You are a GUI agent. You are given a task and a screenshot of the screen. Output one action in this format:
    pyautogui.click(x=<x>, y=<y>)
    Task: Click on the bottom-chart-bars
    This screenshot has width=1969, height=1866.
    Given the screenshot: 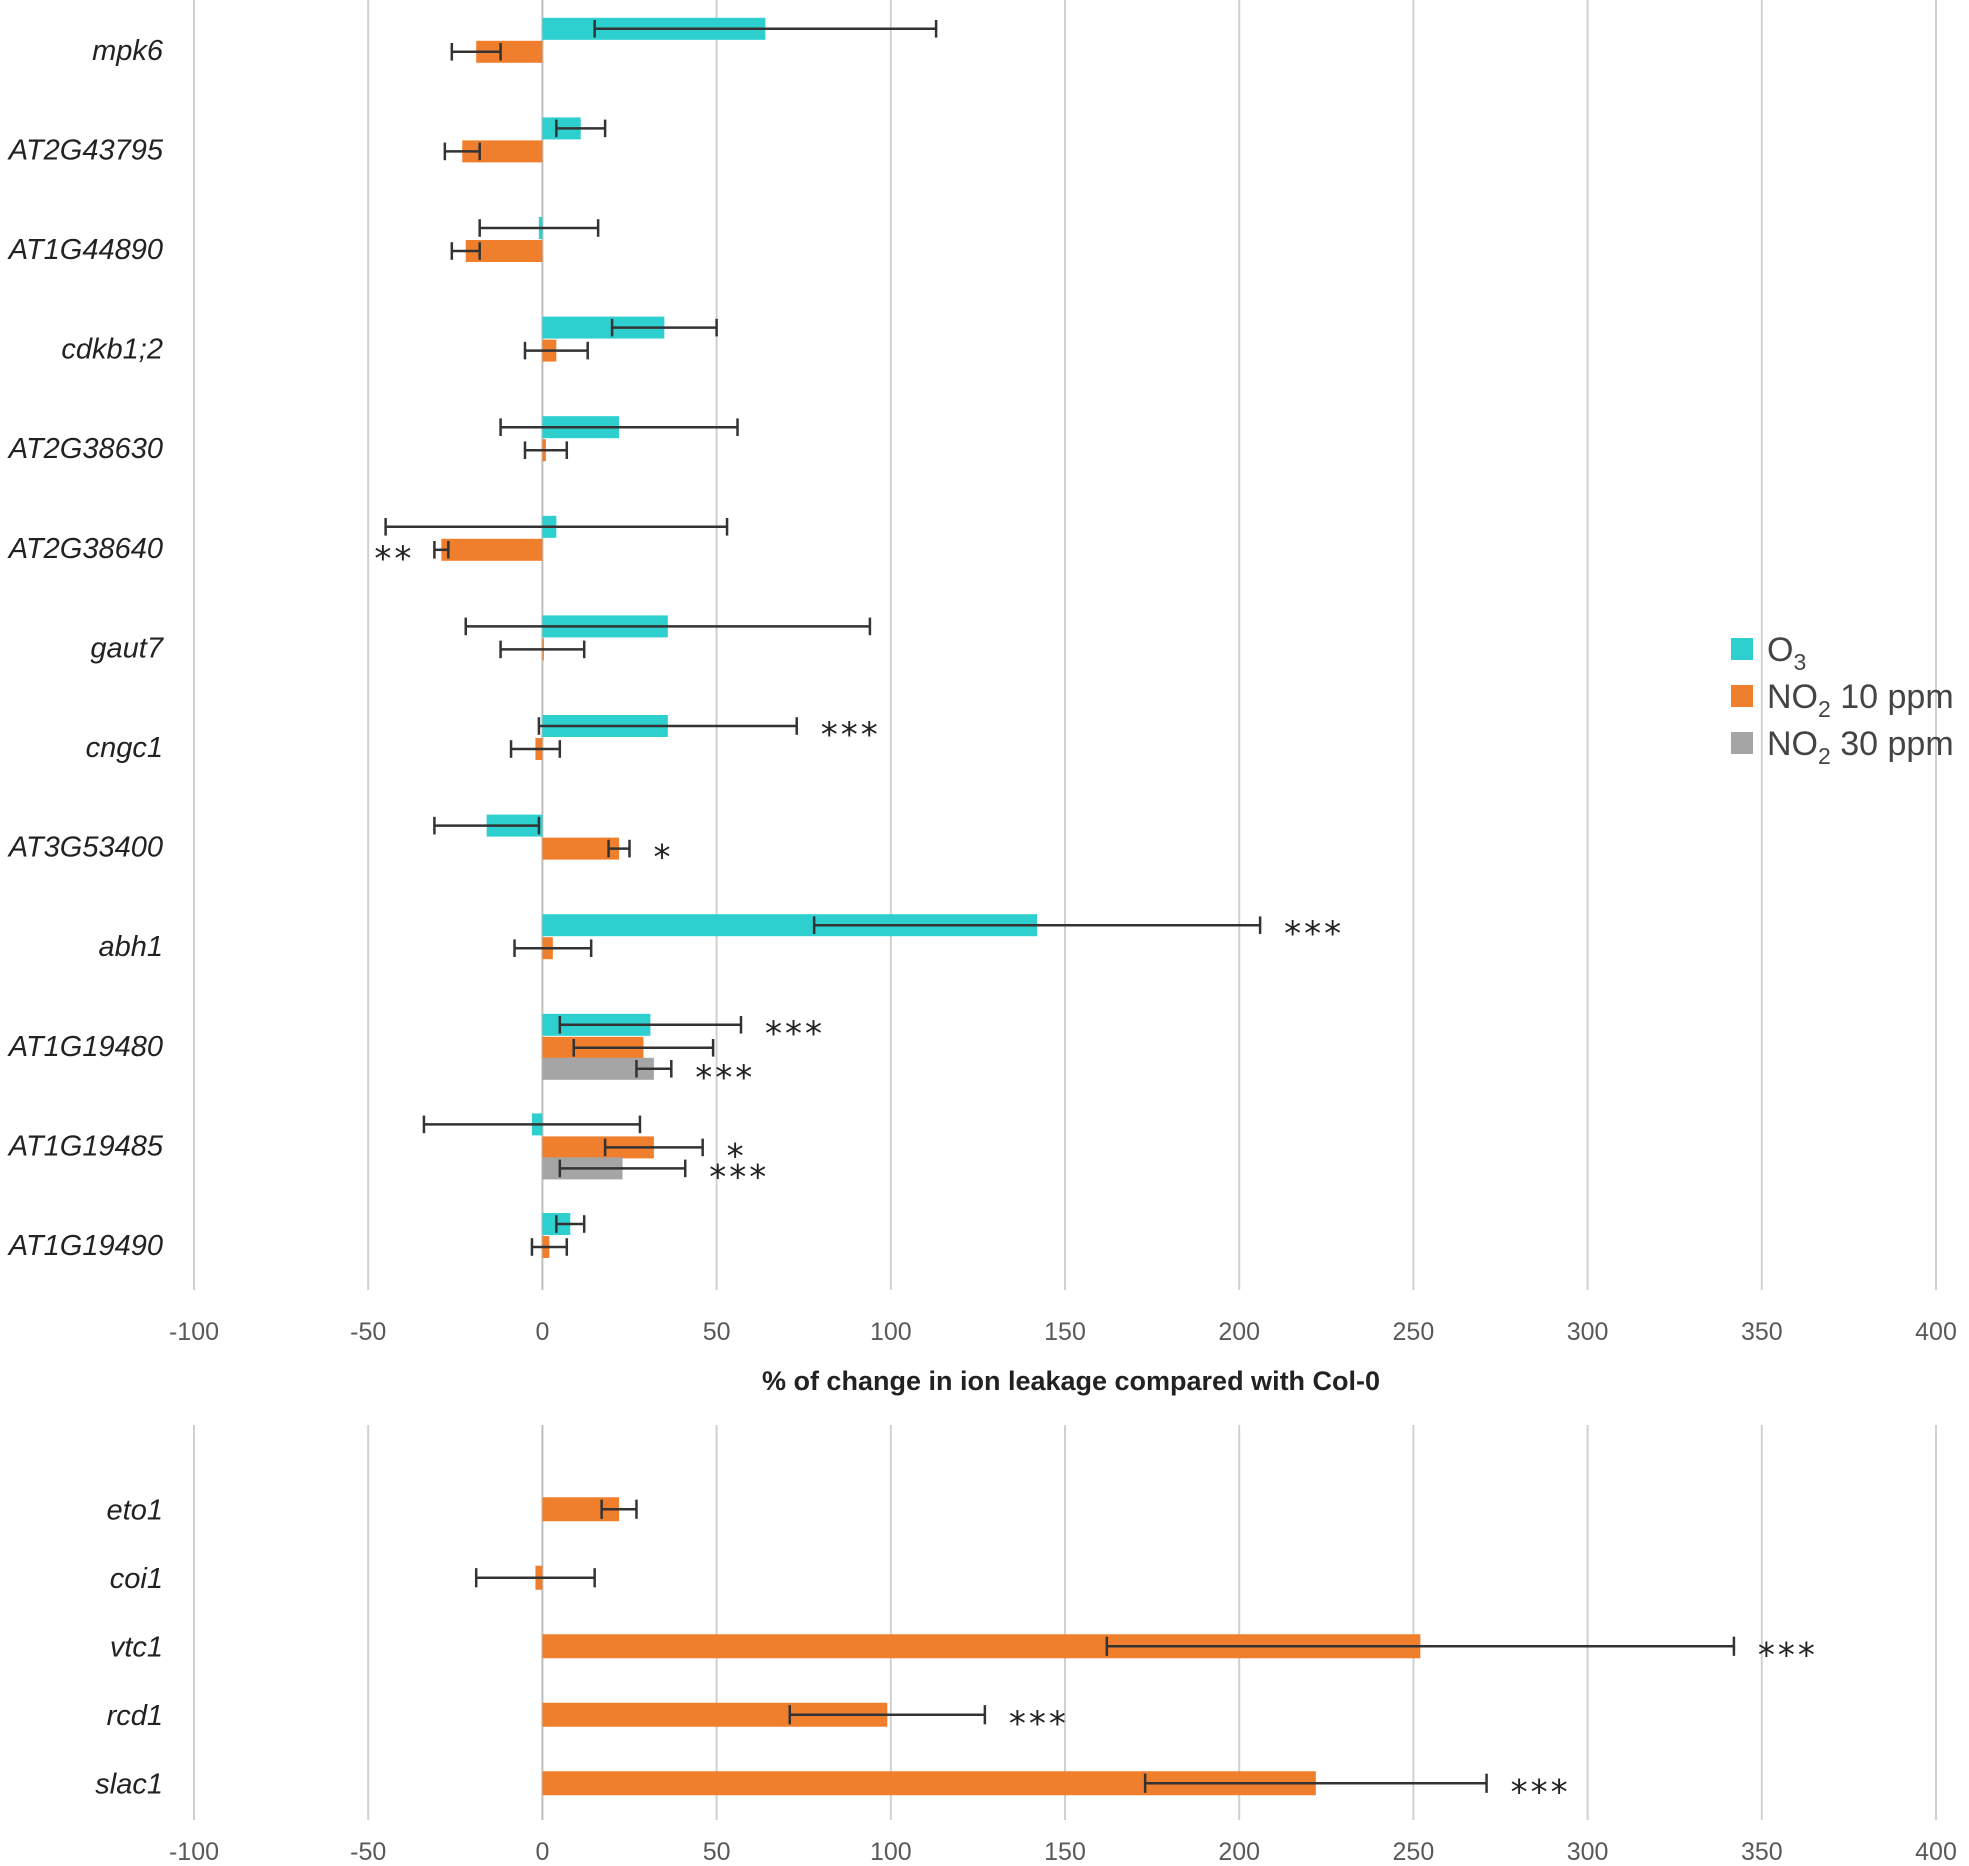 What is the action you would take?
    pyautogui.click(x=978, y=1646)
    